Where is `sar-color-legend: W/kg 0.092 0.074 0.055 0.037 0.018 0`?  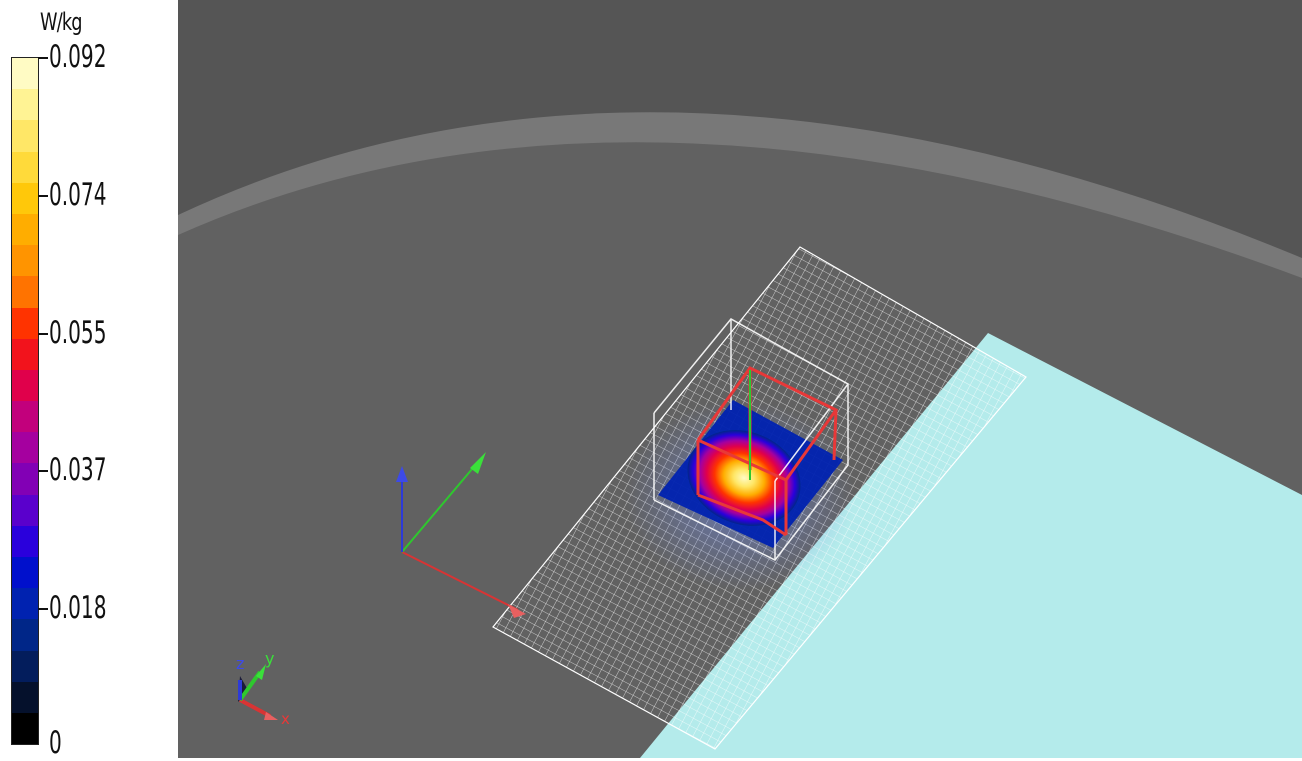
sar-color-legend: W/kg 0.092 0.074 0.055 0.037 0.018 0 is located at coordinates (89, 380).